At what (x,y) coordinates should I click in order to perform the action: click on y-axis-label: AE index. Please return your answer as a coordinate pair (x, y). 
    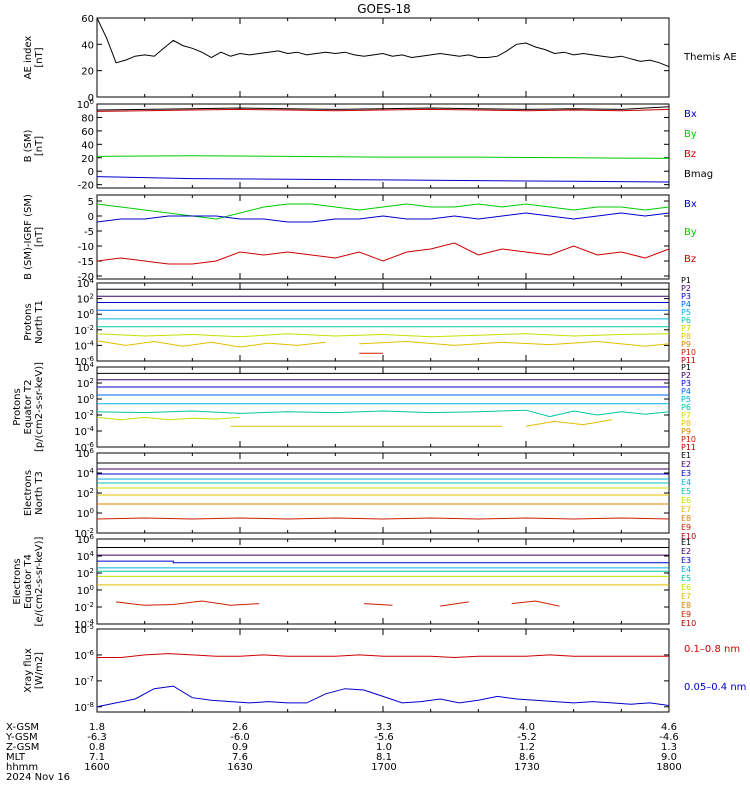
    Looking at the image, I should click on (28, 58).